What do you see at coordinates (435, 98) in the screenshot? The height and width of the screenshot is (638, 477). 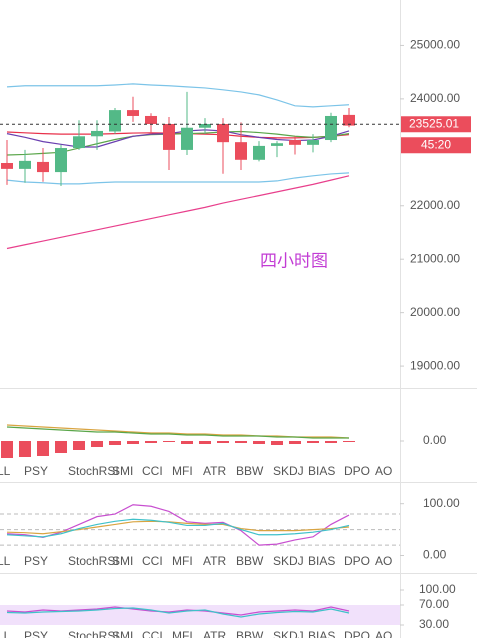 I see `y-tick-label: 24000.00` at bounding box center [435, 98].